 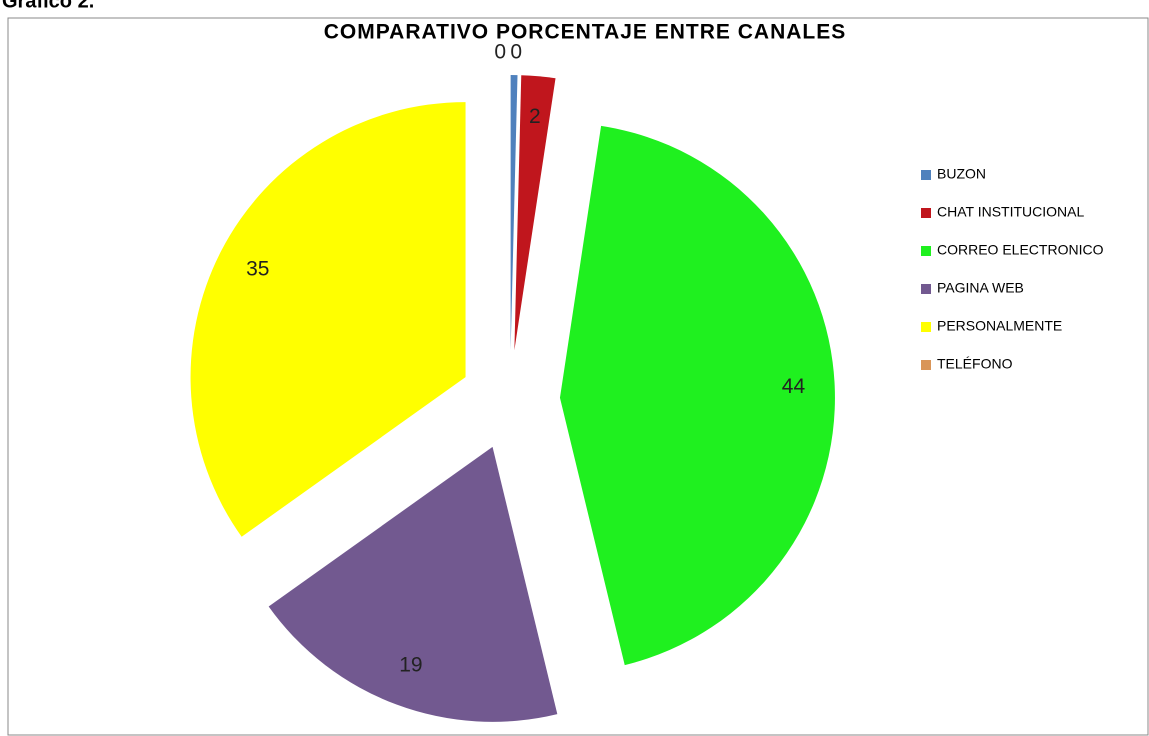 What do you see at coordinates (975, 364) in the screenshot?
I see `legend-label: TELÉFONO` at bounding box center [975, 364].